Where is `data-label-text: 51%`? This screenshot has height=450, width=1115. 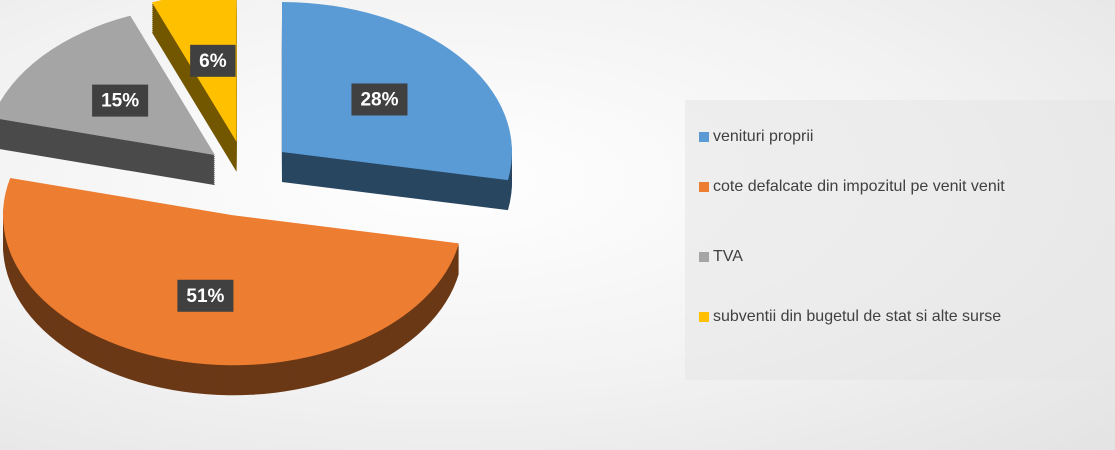 data-label-text: 51% is located at coordinates (205, 296).